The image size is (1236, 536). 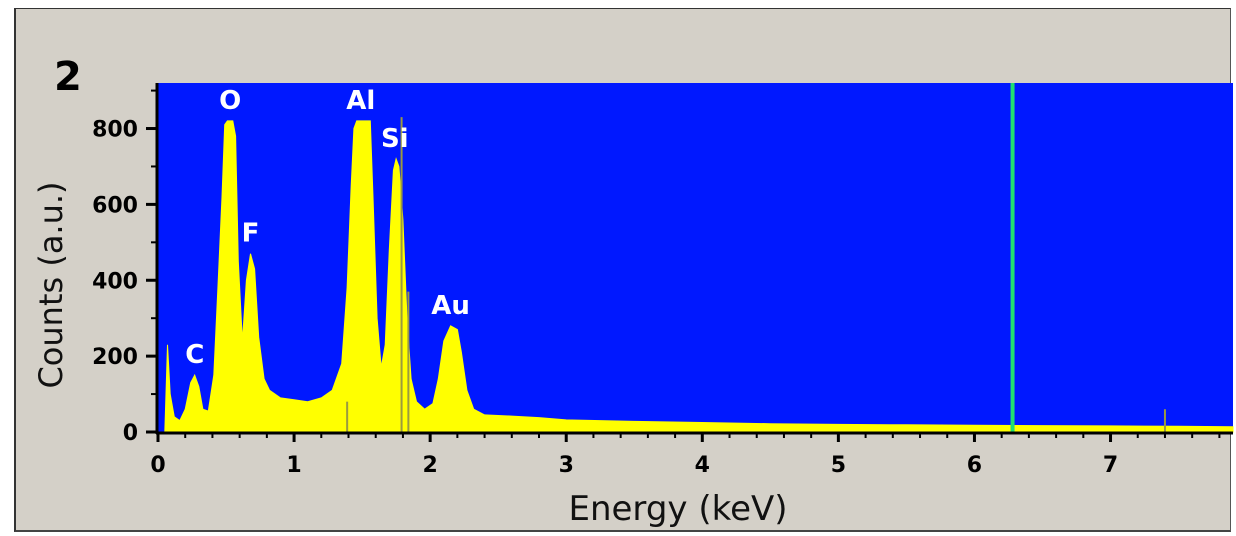 What do you see at coordinates (429, 465) in the screenshot?
I see `x-tick-label-2: 2` at bounding box center [429, 465].